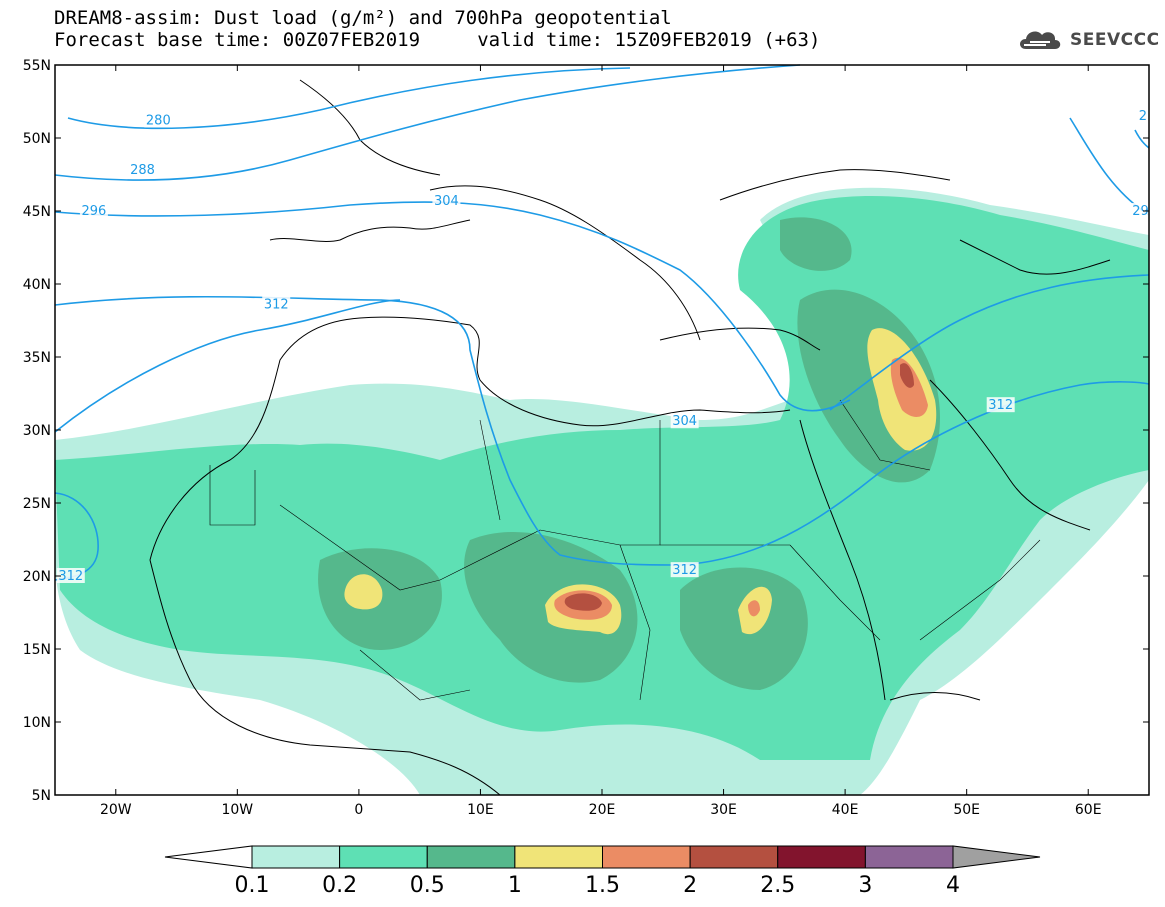 This screenshot has height=907, width=1165. What do you see at coordinates (252, 885) in the screenshot?
I see `colorbar-label: 0.1` at bounding box center [252, 885].